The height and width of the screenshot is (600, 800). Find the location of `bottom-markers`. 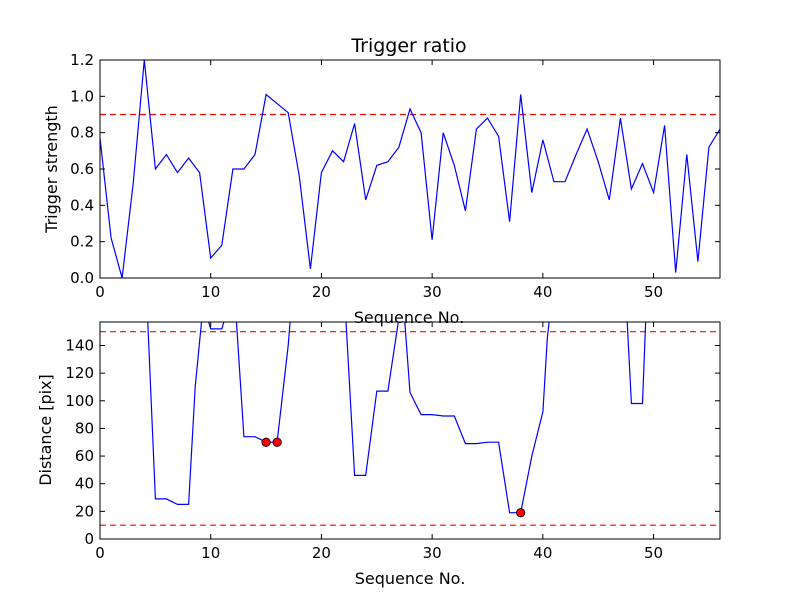

bottom-markers is located at coordinates (393, 477).